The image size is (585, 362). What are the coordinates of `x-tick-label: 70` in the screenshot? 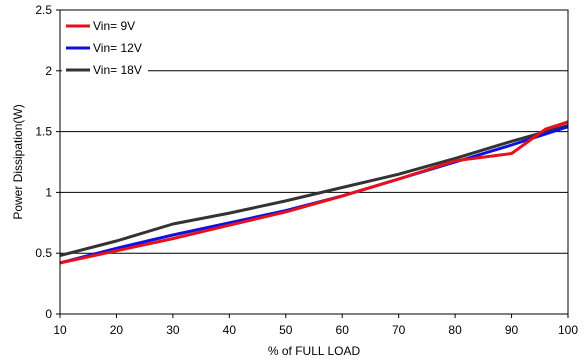 It's located at (399, 330).